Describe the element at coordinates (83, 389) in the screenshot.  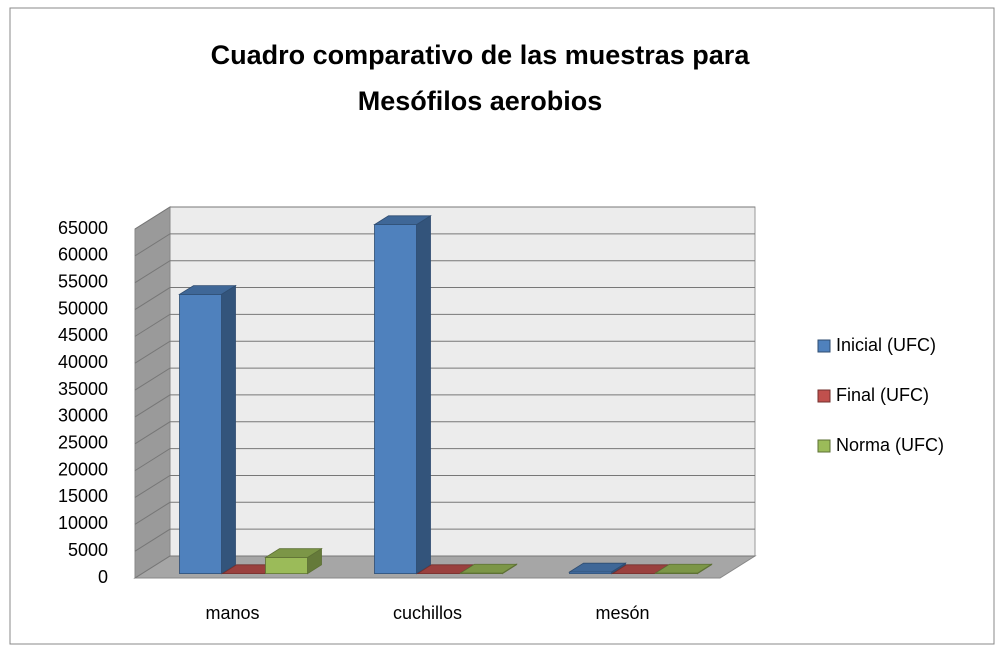
I see `y-tick-label: 35000` at that location.